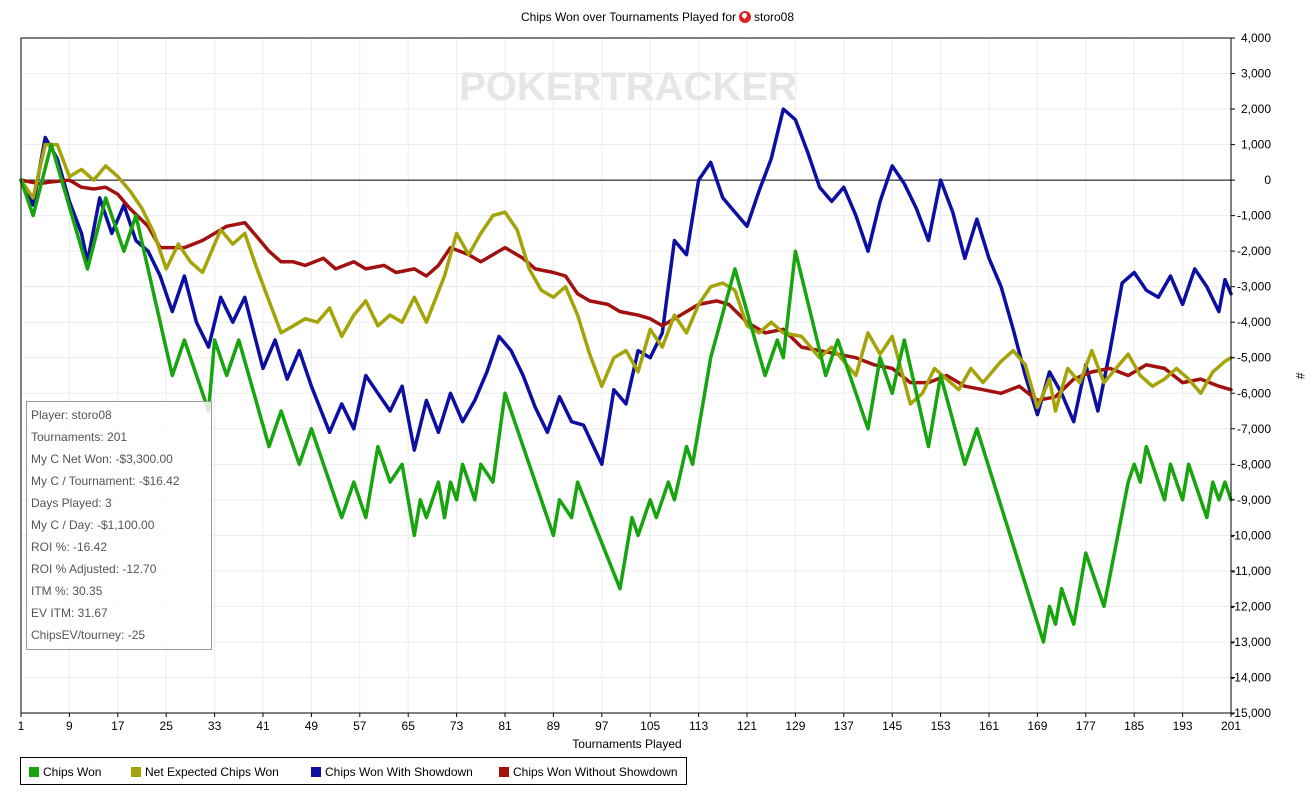 The image size is (1315, 796). Describe the element at coordinates (941, 726) in the screenshot. I see `x-tick-label: 153` at that location.